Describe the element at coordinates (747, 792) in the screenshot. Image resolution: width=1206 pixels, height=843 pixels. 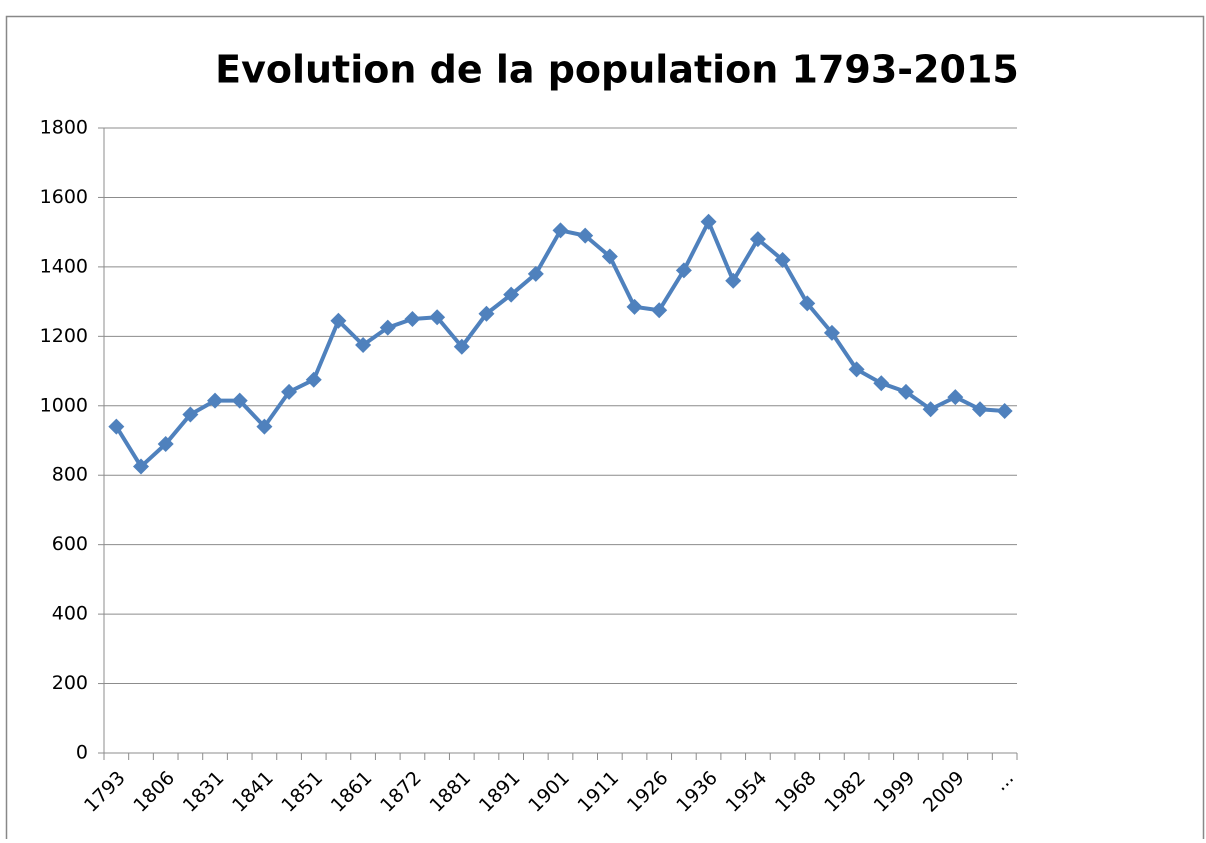
I see `x-tick-label: 1954` at that location.